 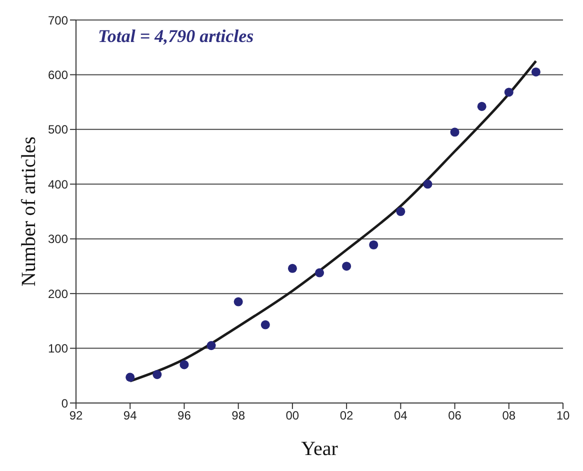 What do you see at coordinates (185, 415) in the screenshot?
I see `x-tick-label: 96` at bounding box center [185, 415].